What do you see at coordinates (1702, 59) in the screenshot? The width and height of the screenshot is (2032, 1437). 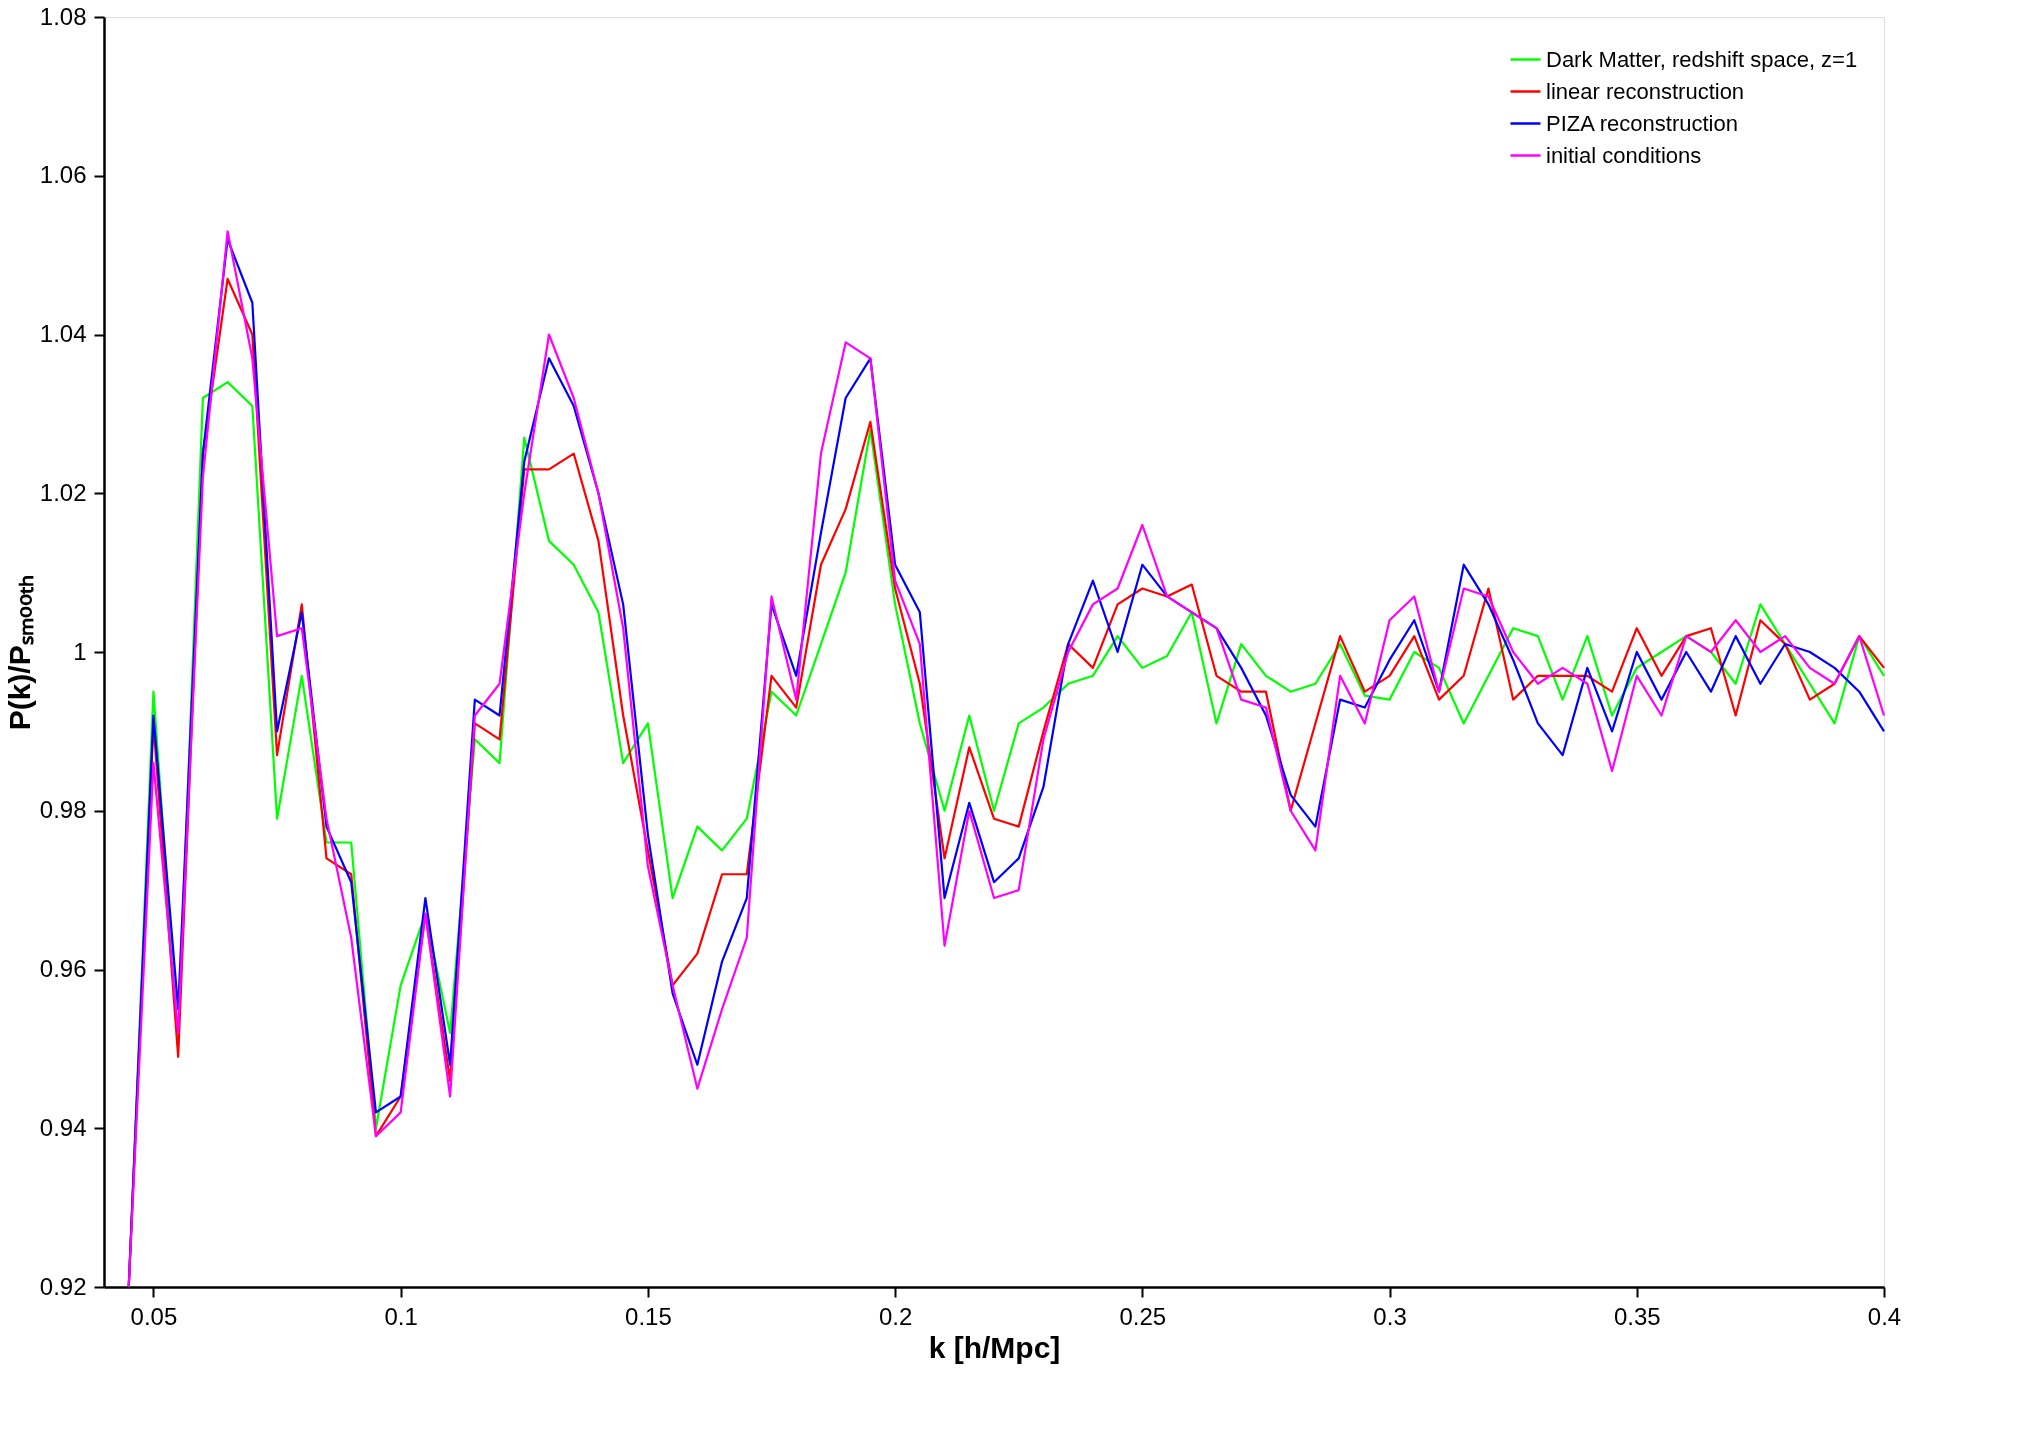 I see `legend-label: Dark Matter, redshift space, z=1` at bounding box center [1702, 59].